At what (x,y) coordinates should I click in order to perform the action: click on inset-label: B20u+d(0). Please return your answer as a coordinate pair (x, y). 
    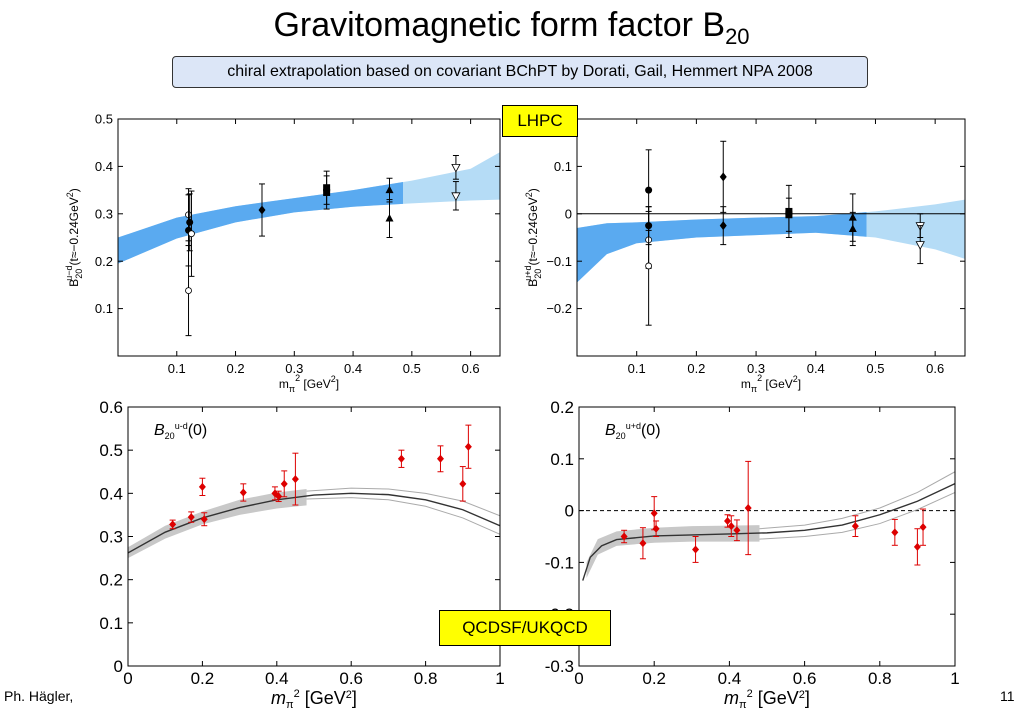
    Looking at the image, I should click on (633, 431).